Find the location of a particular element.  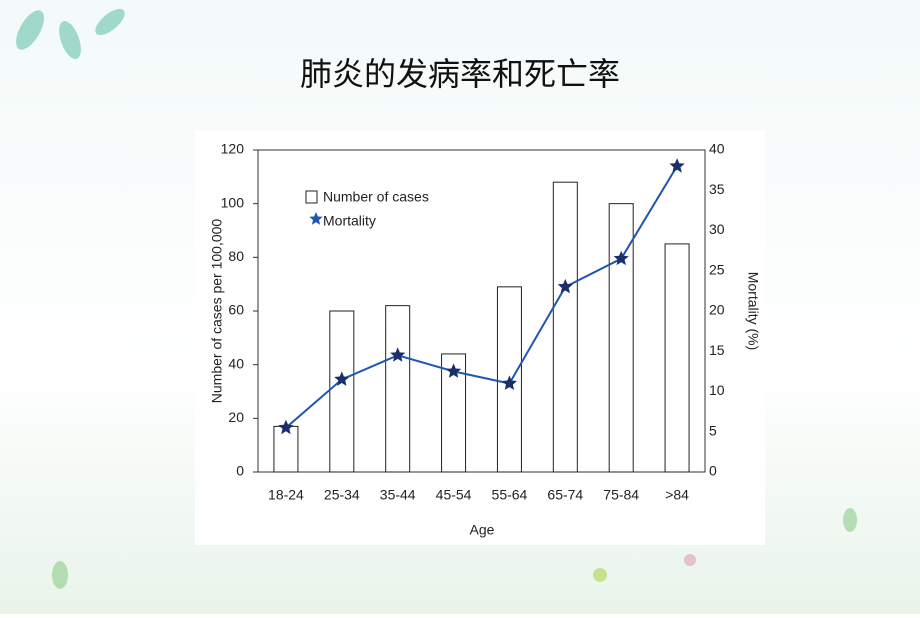

y-tick-label: 120 is located at coordinates (233, 149).